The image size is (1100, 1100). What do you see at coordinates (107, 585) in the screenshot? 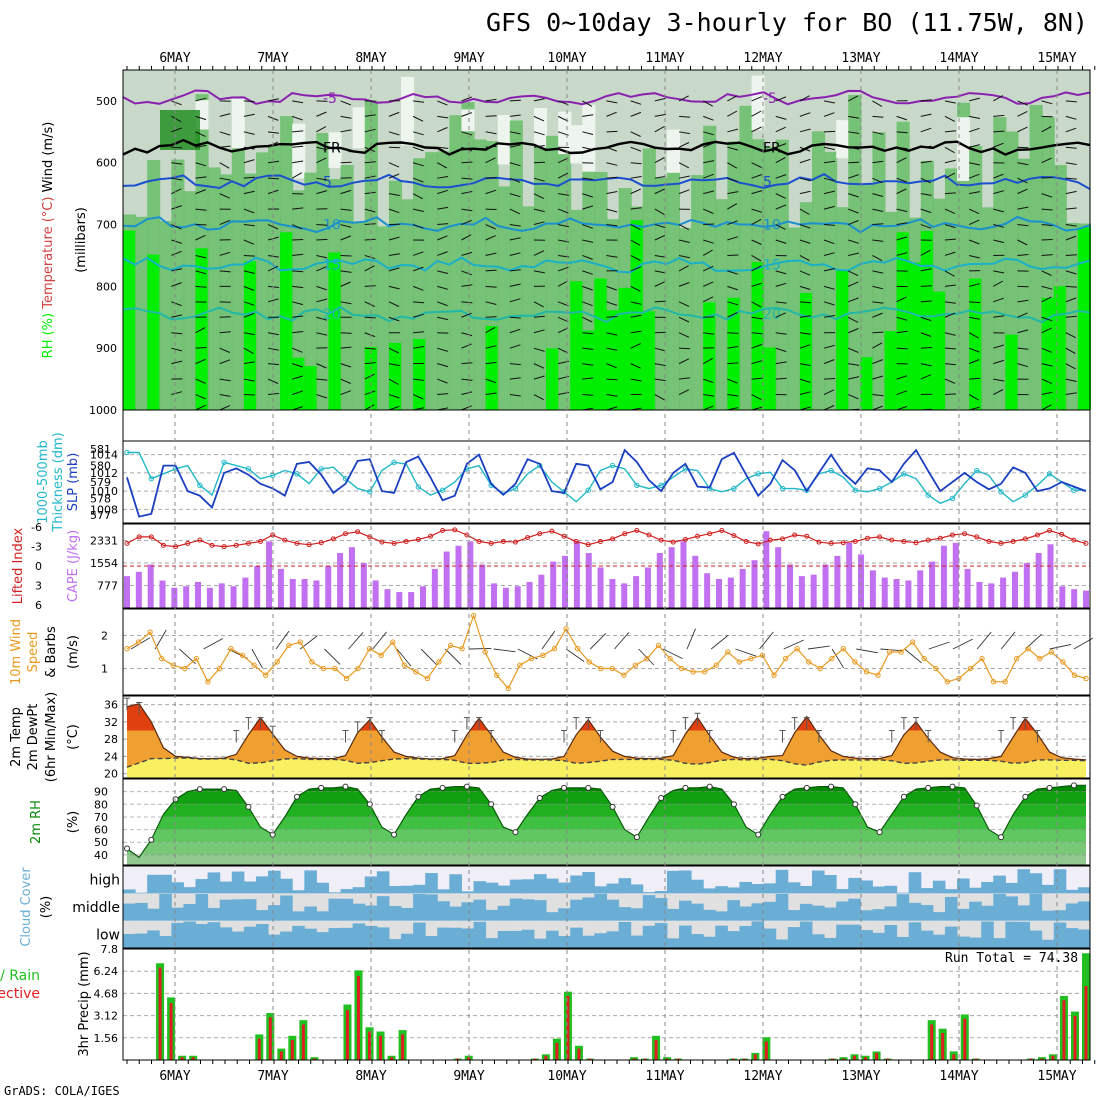
I see `cape-tick-label: 777` at bounding box center [107, 585].